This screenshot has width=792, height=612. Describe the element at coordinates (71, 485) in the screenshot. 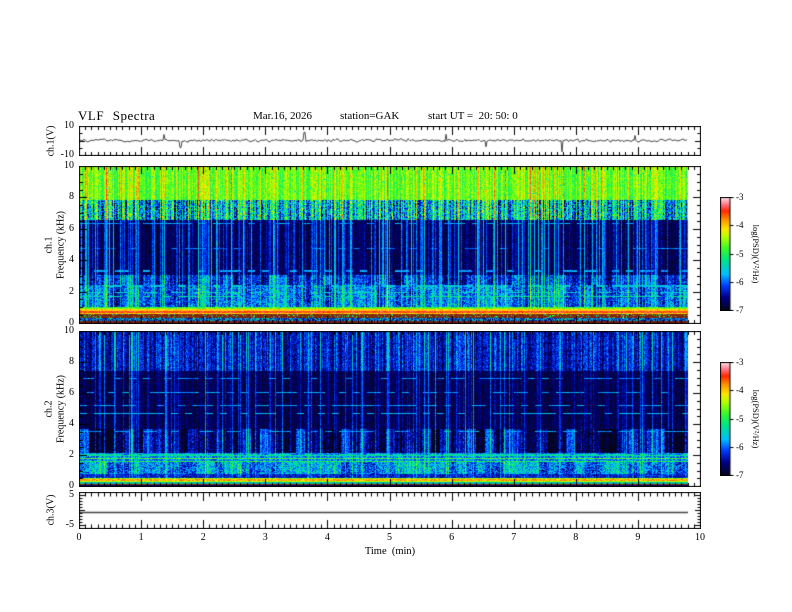

I see `spec2-tick-label: 0` at that location.